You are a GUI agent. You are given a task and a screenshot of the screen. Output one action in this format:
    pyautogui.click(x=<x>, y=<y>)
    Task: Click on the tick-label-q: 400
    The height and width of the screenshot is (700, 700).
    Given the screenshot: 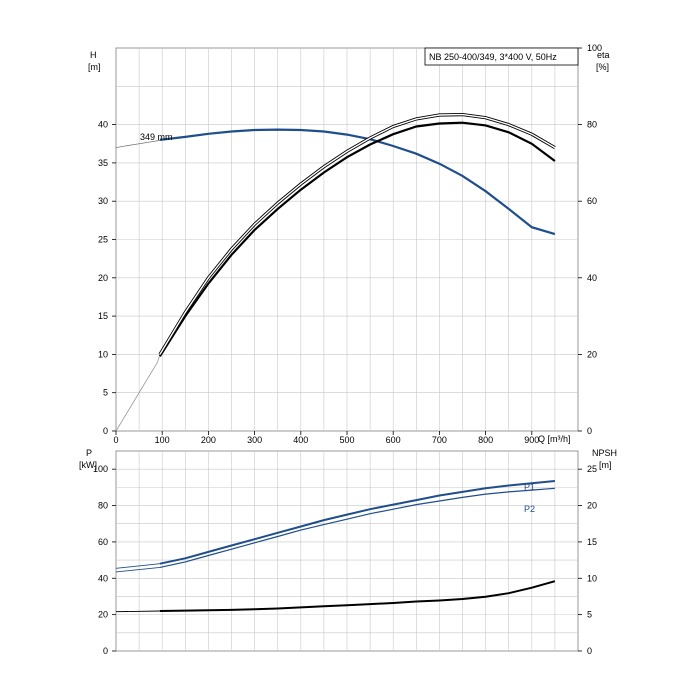 What is the action you would take?
    pyautogui.click(x=300, y=440)
    